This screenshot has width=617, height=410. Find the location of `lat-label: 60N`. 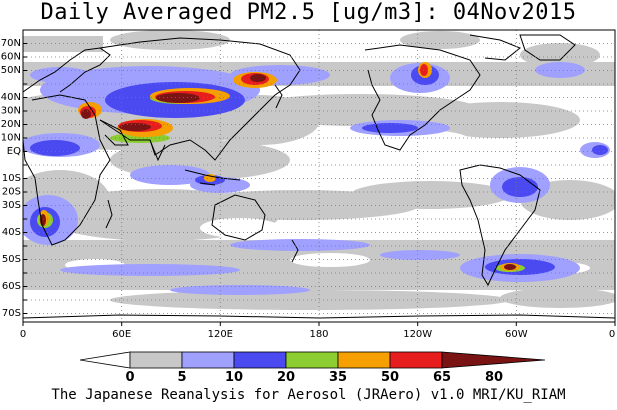

lat-label: 60N is located at coordinates (11, 57).